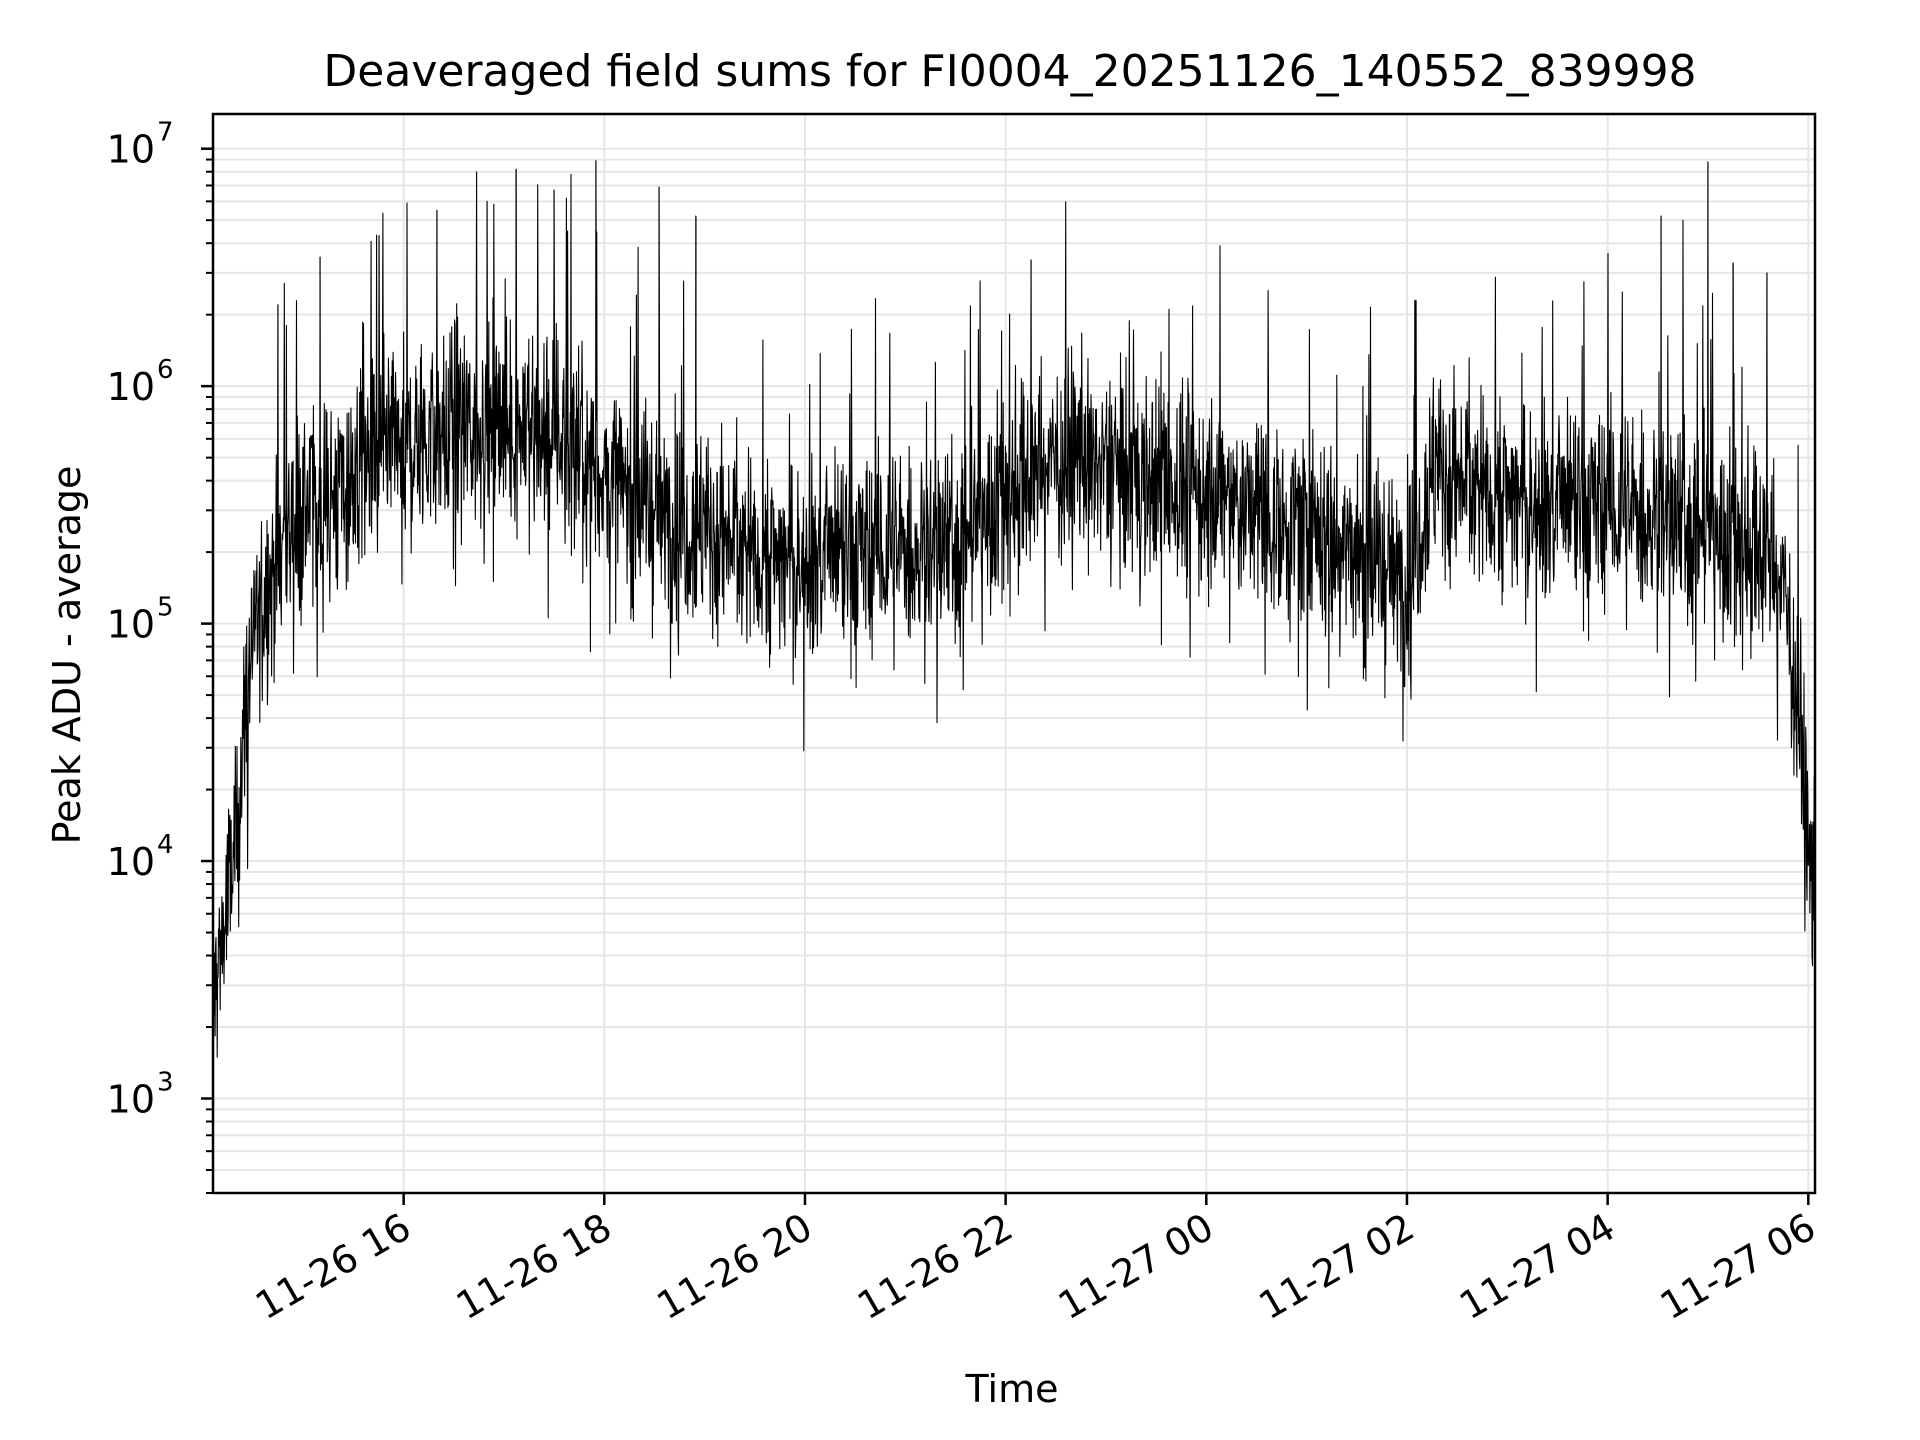 The height and width of the screenshot is (1440, 1920). Describe the element at coordinates (165, 1083) in the screenshot. I see `y-tick-exponent: 3` at that location.